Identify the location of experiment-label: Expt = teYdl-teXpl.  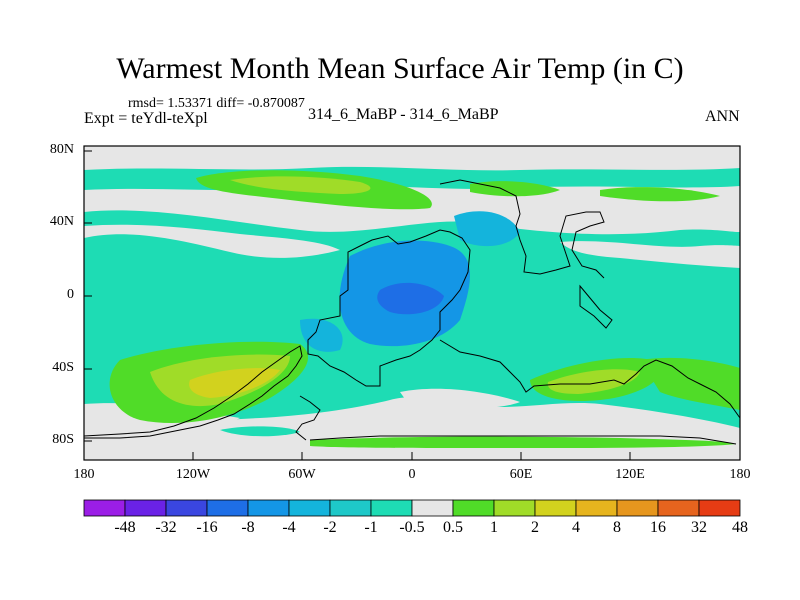
(146, 118).